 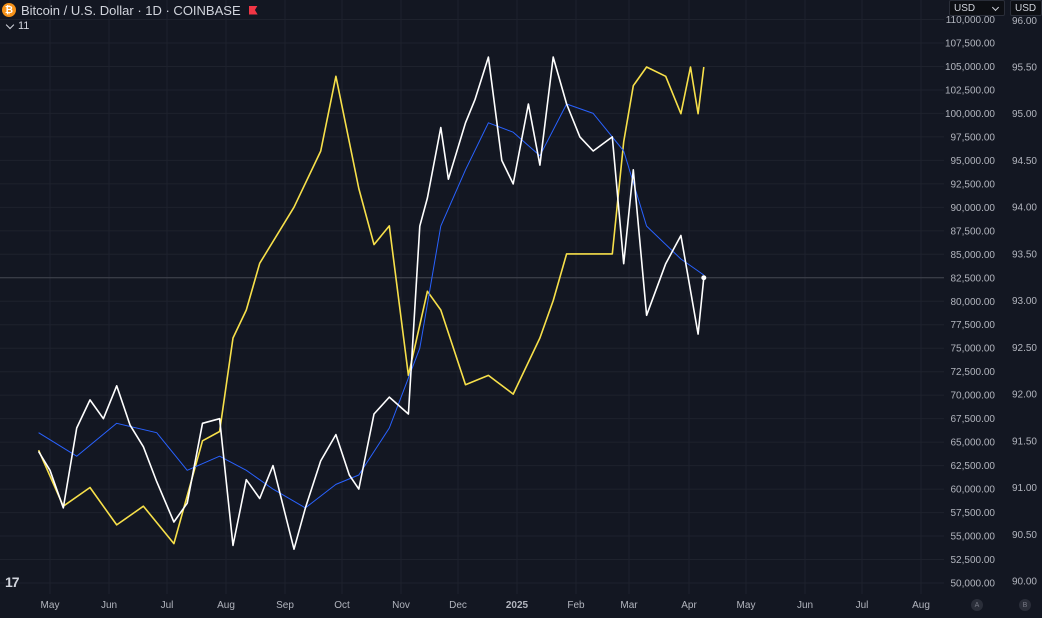 I want to click on y-tick-label-secondary: 90.50, so click(x=1024, y=535).